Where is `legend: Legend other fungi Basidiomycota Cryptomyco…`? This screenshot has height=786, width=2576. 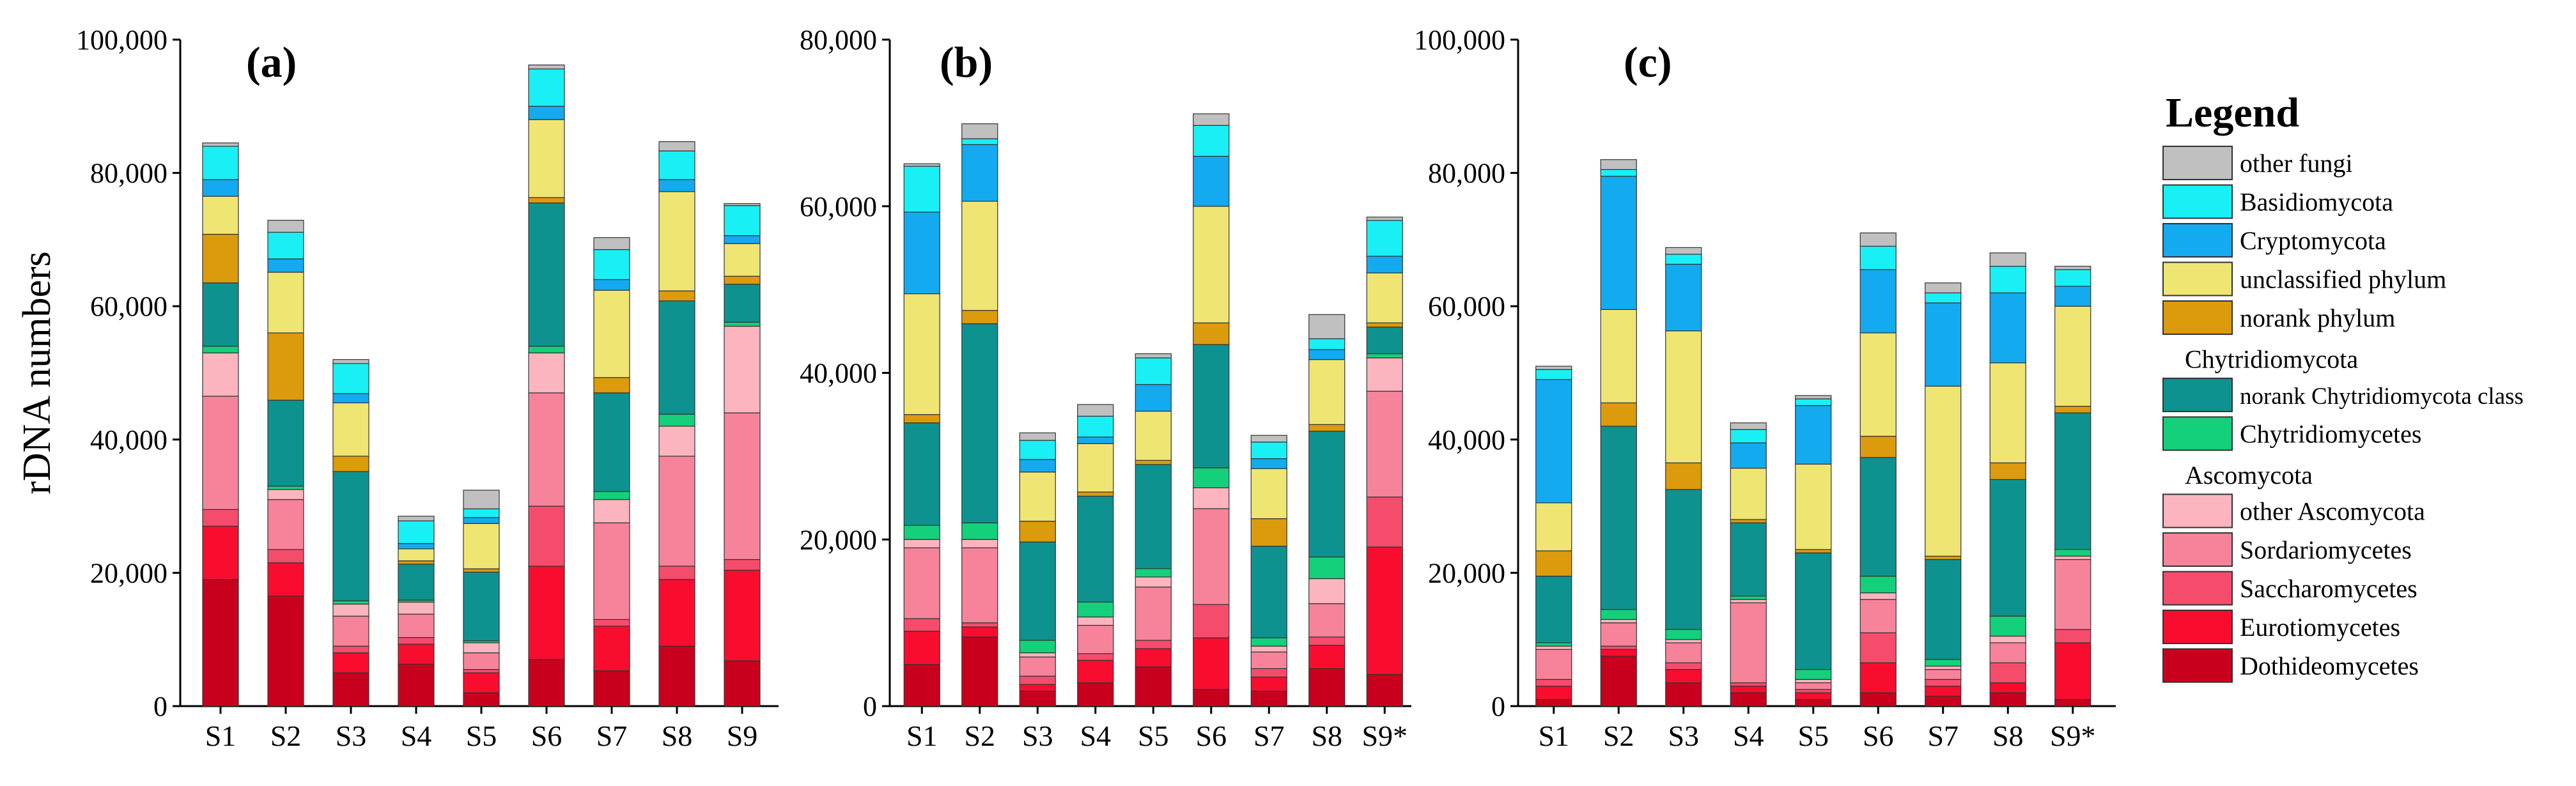 legend: Legend other fungi Basidiomycota Cryptomyco… is located at coordinates (2343, 386).